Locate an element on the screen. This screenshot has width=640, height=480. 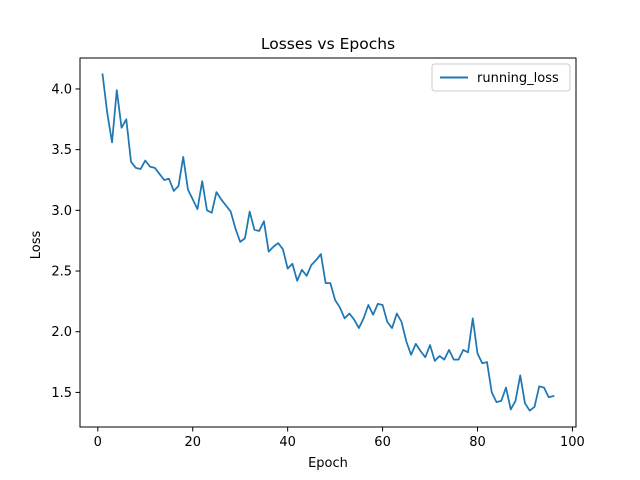
legend: running_loss is located at coordinates (501, 77).